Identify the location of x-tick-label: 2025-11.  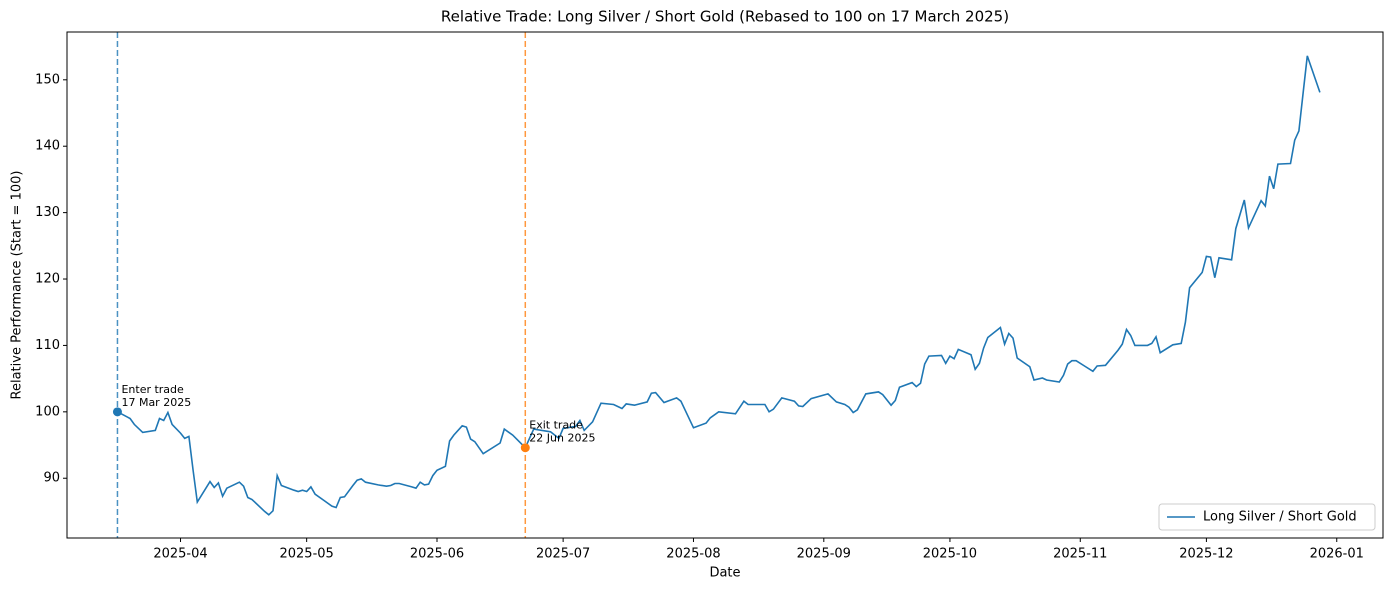
(1080, 554).